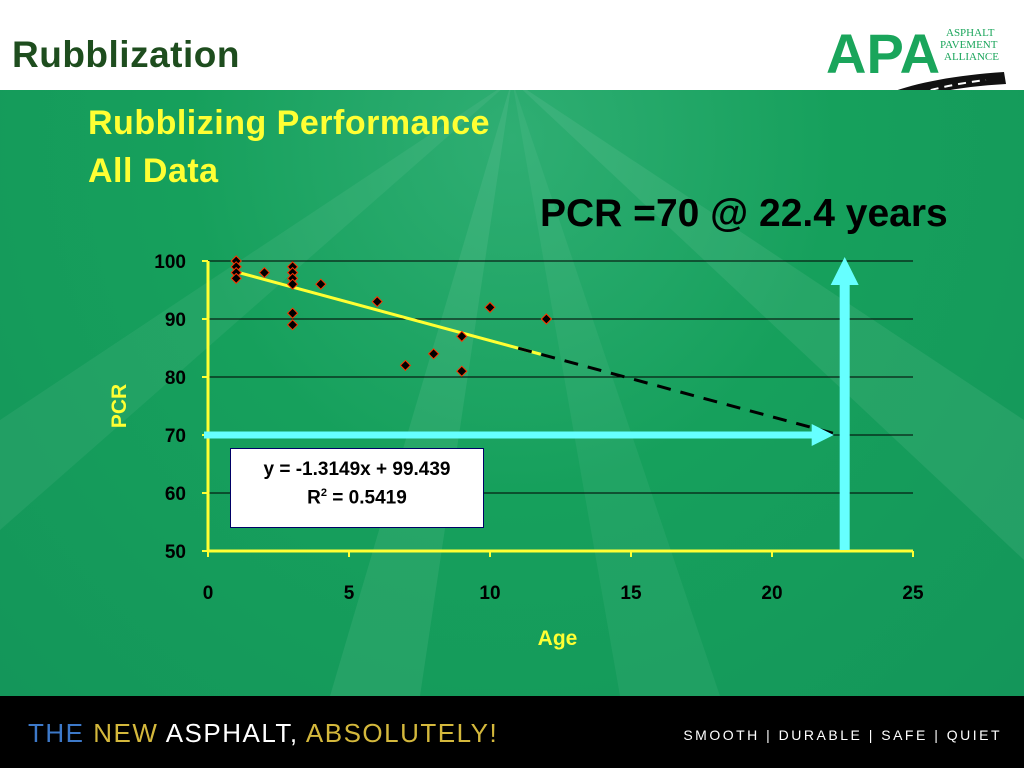 Image resolution: width=1024 pixels, height=768 pixels. What do you see at coordinates (744, 213) in the screenshot?
I see `chart-annotation: PCR =70 @ 22.4 years` at bounding box center [744, 213].